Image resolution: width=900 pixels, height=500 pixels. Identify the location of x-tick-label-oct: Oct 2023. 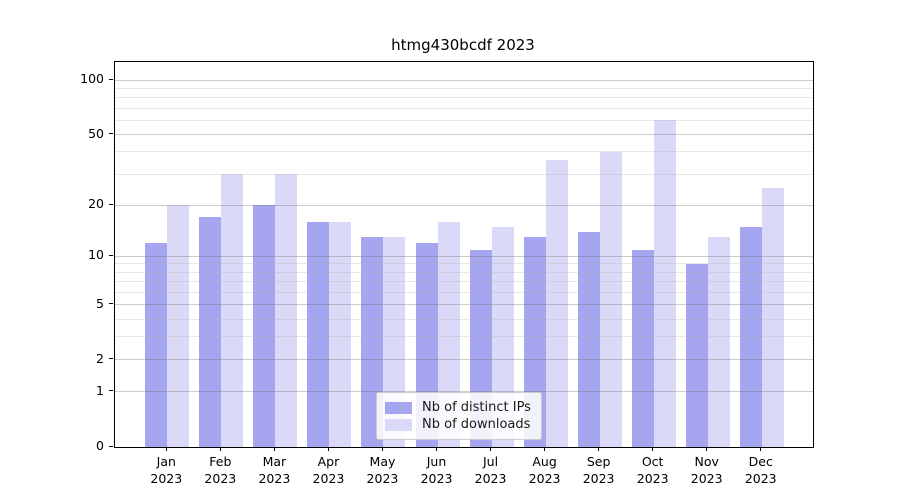
(652, 470).